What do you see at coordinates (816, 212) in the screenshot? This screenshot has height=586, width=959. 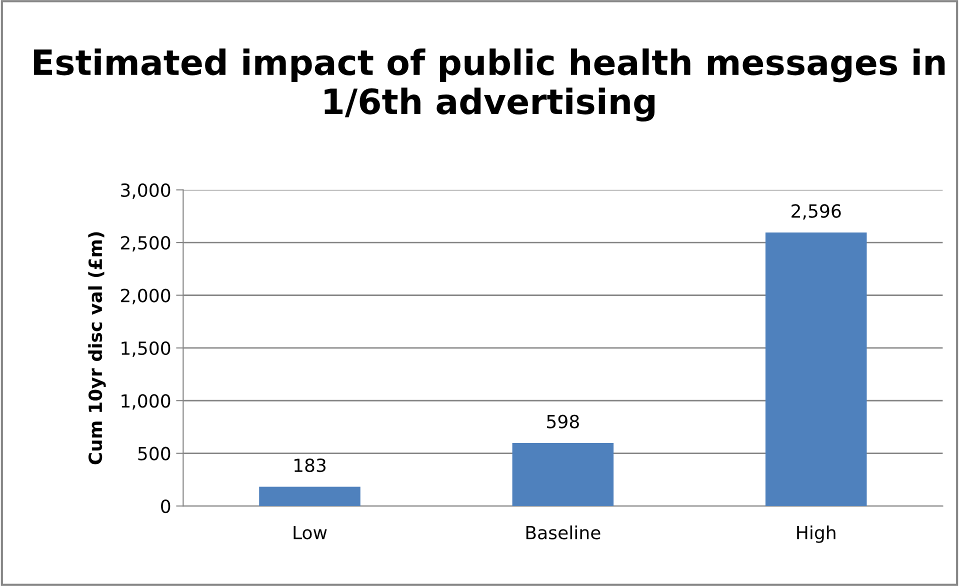 I see `data-label: 2,596` at bounding box center [816, 212].